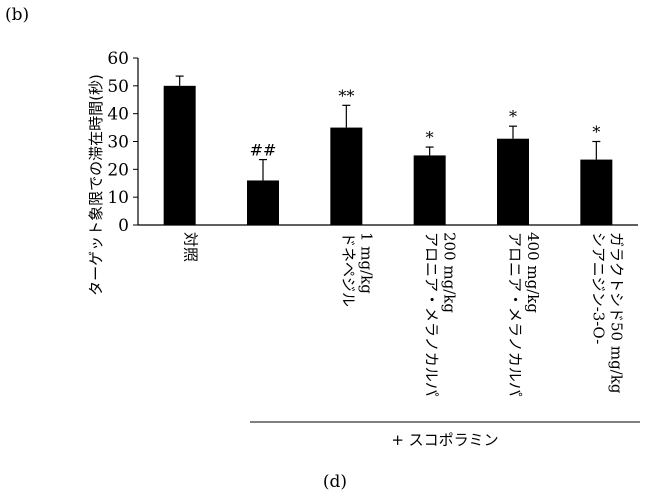  I want to click on x-tick-label: 400 mg/kg, so click(533, 272).